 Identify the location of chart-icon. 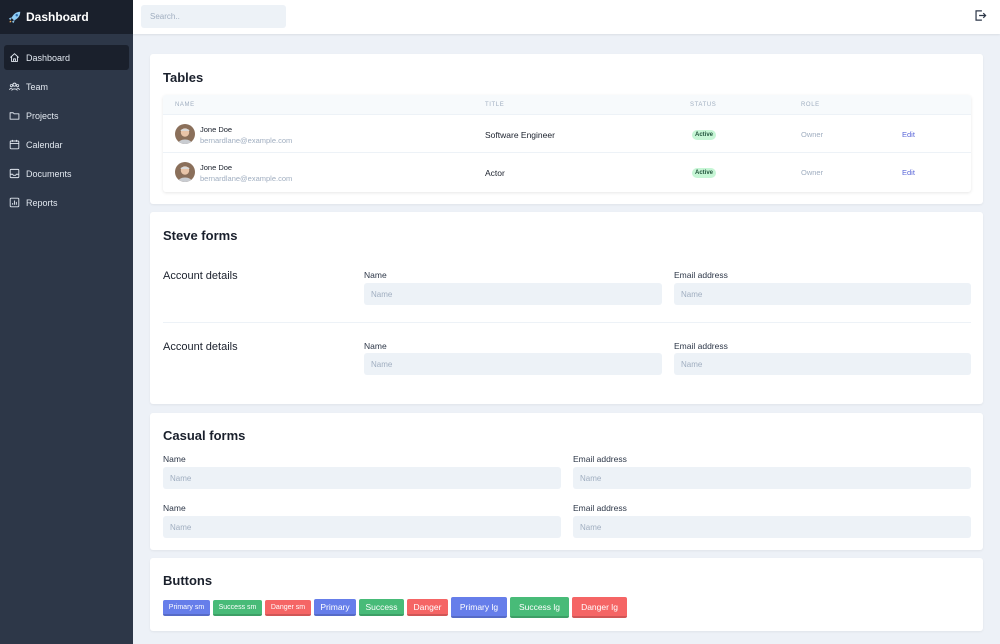
(14, 202).